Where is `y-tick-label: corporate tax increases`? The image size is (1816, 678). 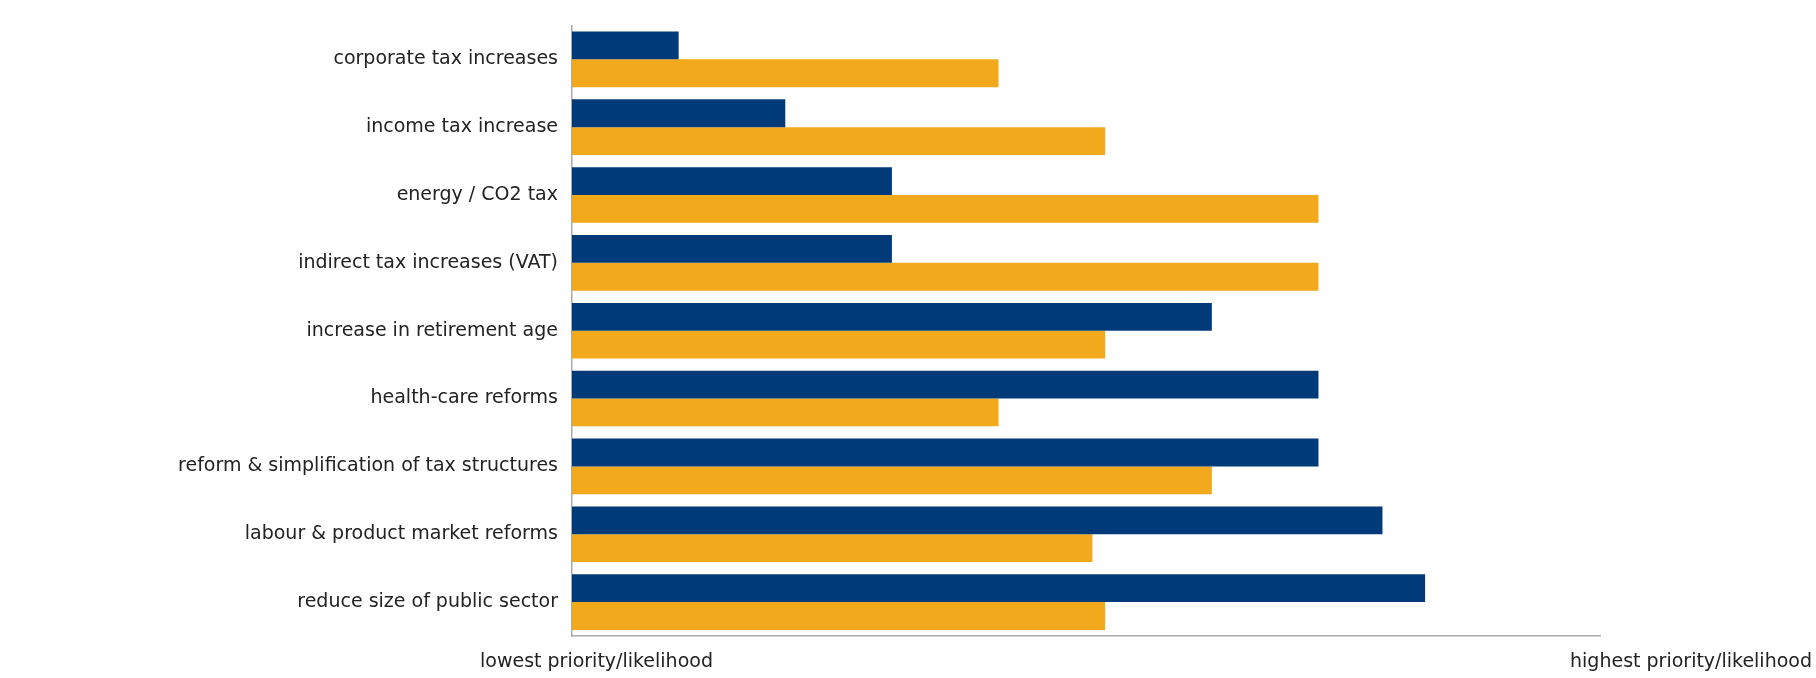 y-tick-label: corporate tax increases is located at coordinates (445, 57).